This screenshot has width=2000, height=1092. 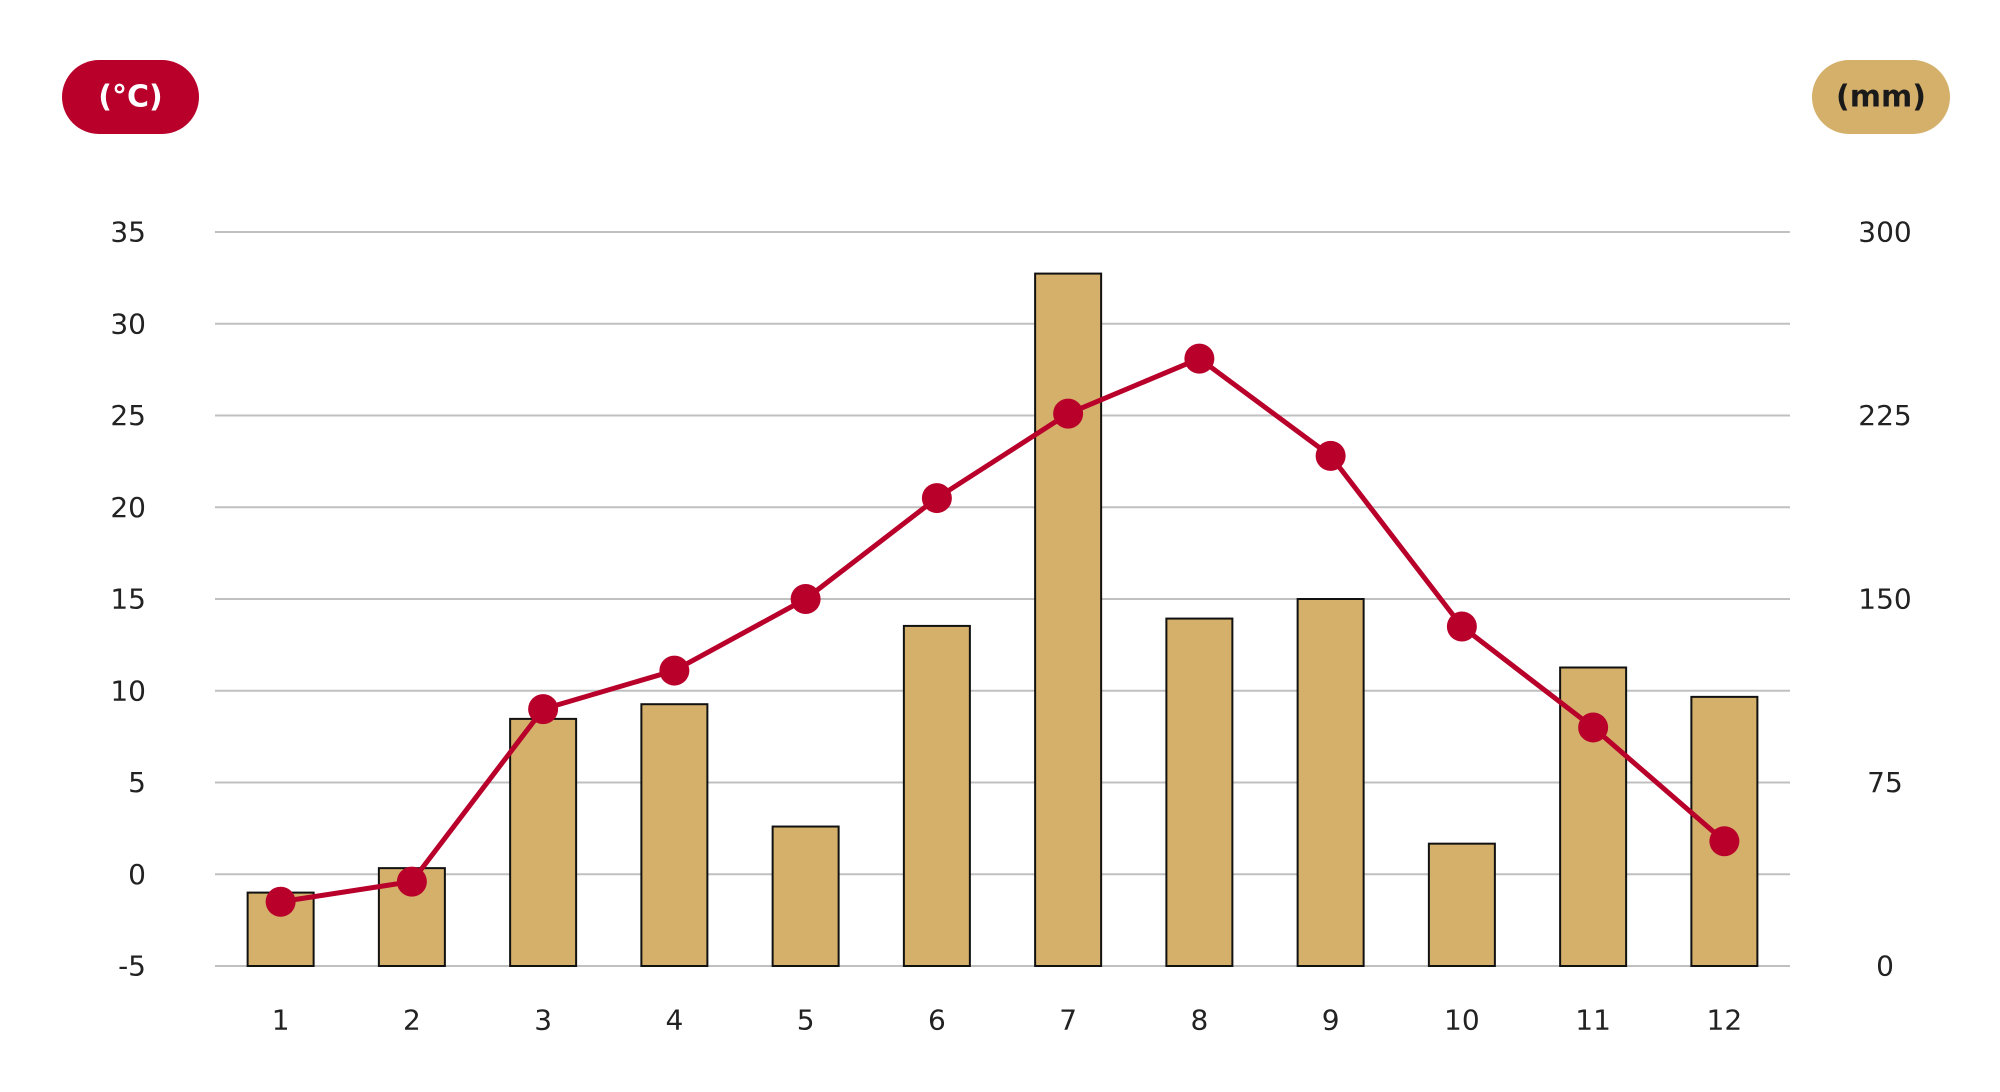 I want to click on x-axis-tick-label: 11, so click(x=1593, y=1020).